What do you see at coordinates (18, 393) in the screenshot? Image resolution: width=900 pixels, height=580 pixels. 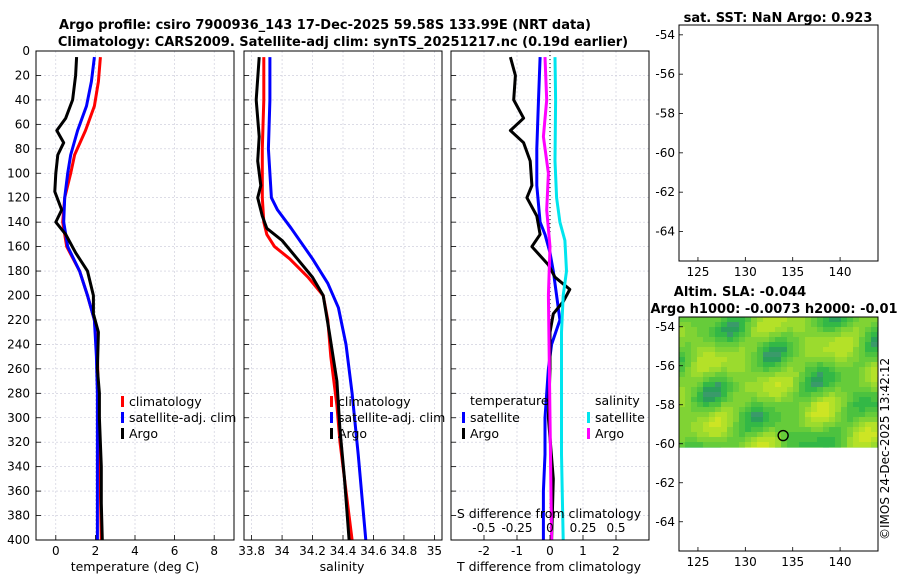 I see `depth-tick-label: 280` at bounding box center [18, 393].